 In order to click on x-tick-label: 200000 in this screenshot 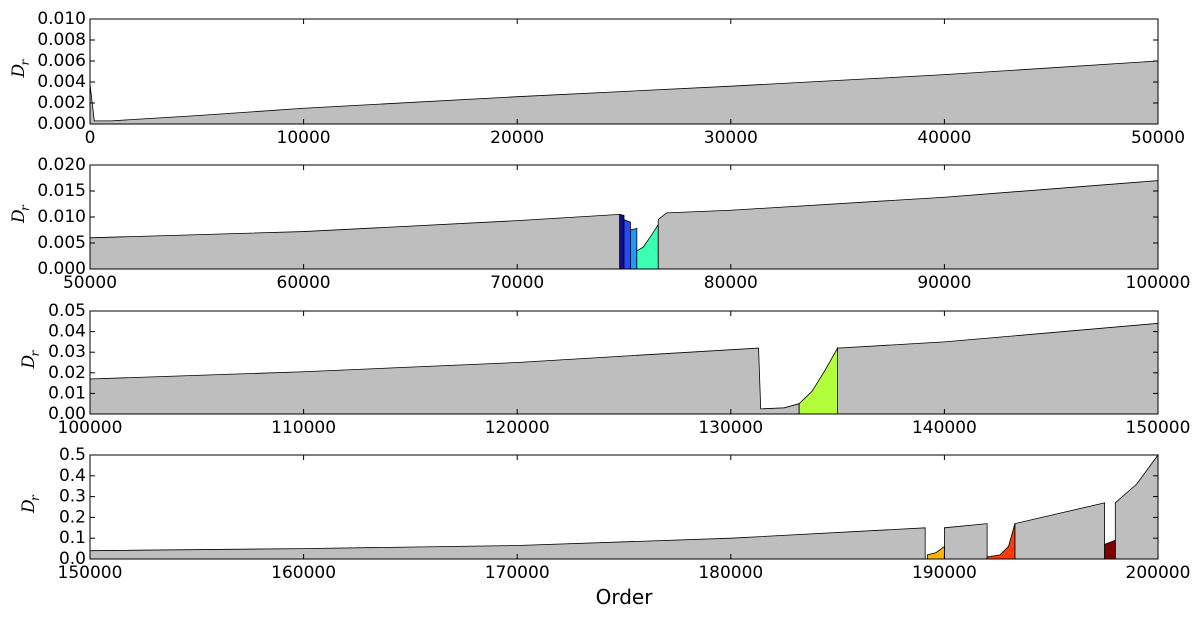, I will do `click(1158, 573)`.